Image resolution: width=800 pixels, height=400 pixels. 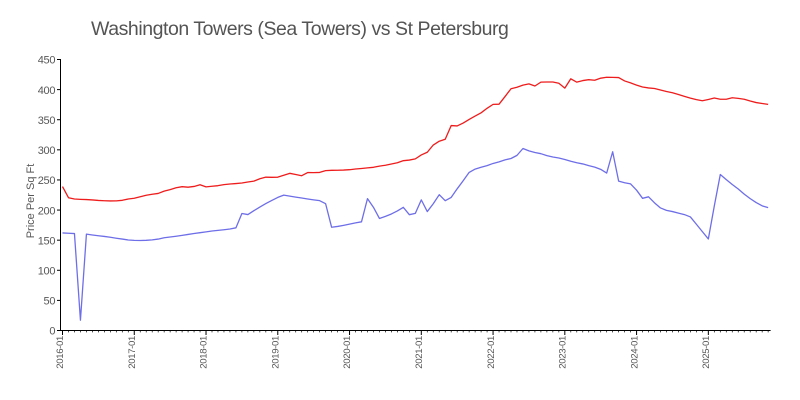 I want to click on svg-text: 350, so click(x=47, y=121).